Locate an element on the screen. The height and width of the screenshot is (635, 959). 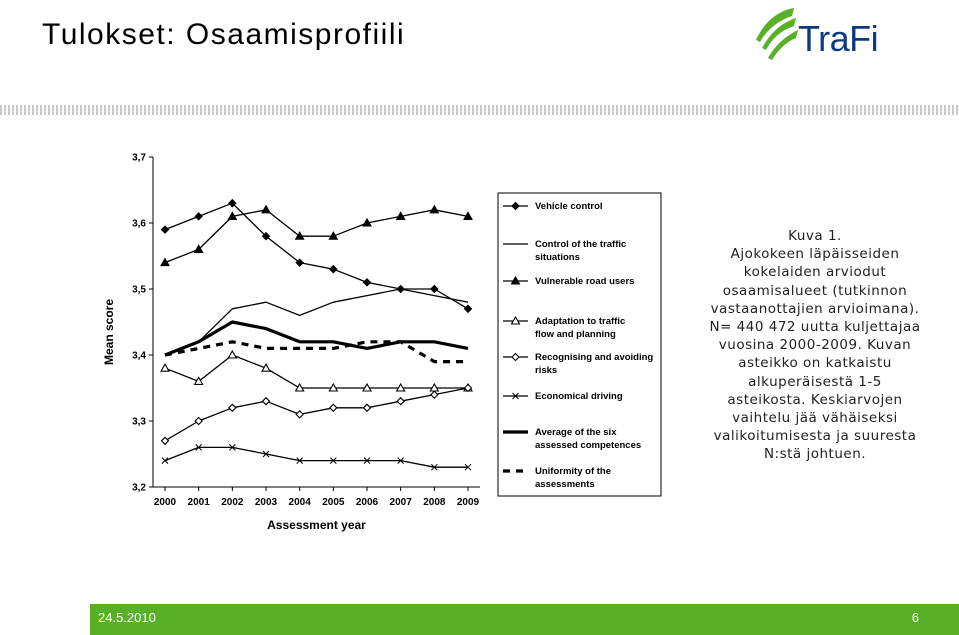
legend-label: assessed competences is located at coordinates (588, 445).